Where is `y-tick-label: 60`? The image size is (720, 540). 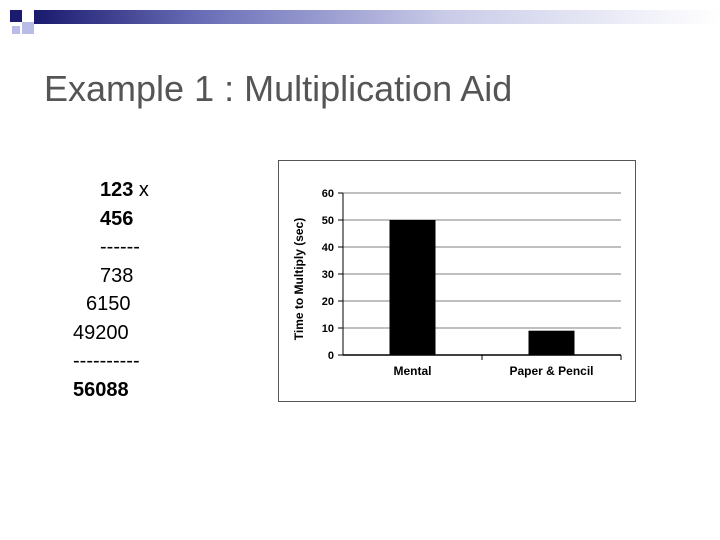
y-tick-label: 60 is located at coordinates (328, 194).